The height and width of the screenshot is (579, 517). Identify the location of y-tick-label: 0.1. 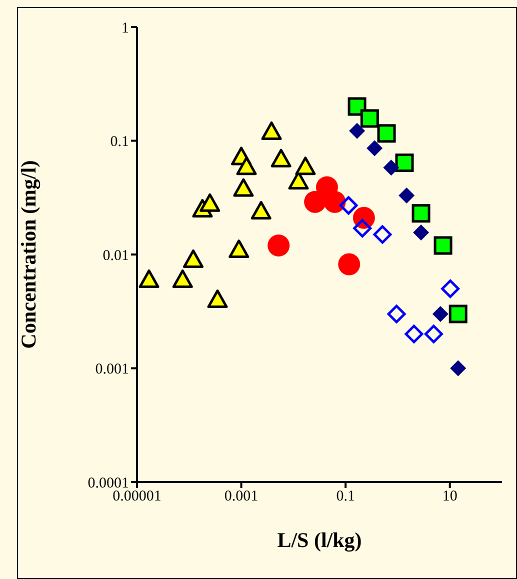
(119, 142).